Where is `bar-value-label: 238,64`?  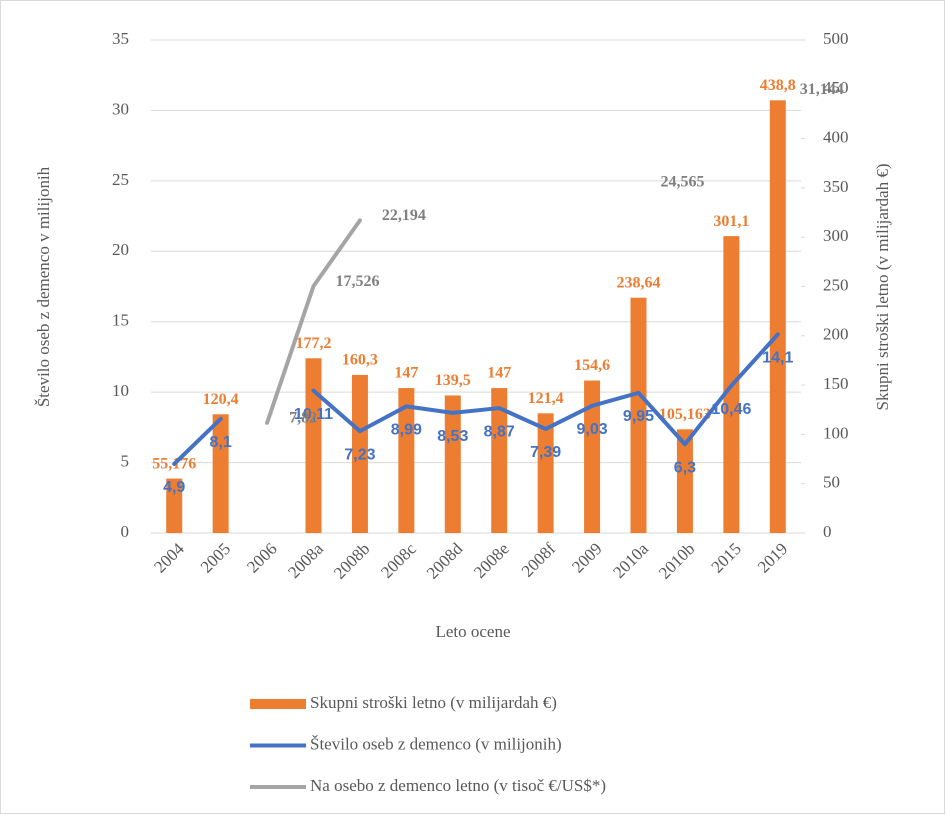 bar-value-label: 238,64 is located at coordinates (639, 282).